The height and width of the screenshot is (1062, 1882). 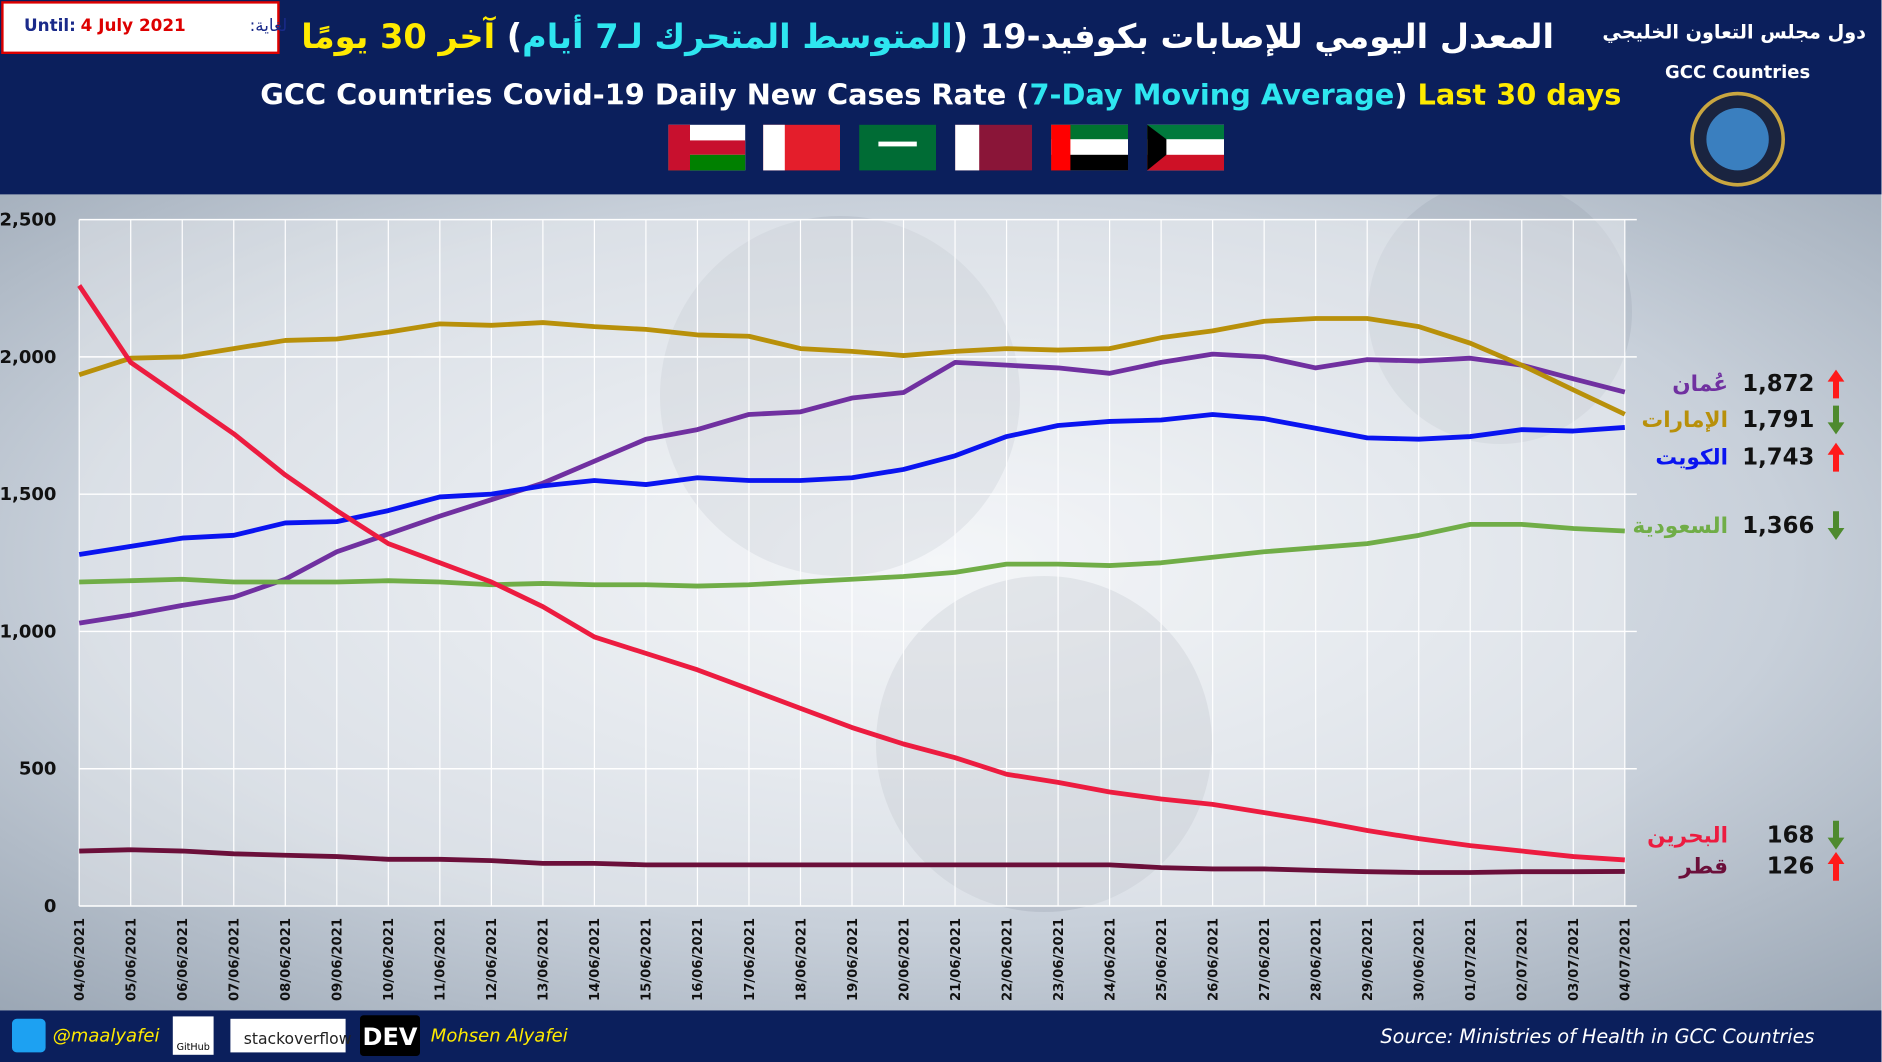 I want to click on title-en-part: ), so click(x=1400, y=94).